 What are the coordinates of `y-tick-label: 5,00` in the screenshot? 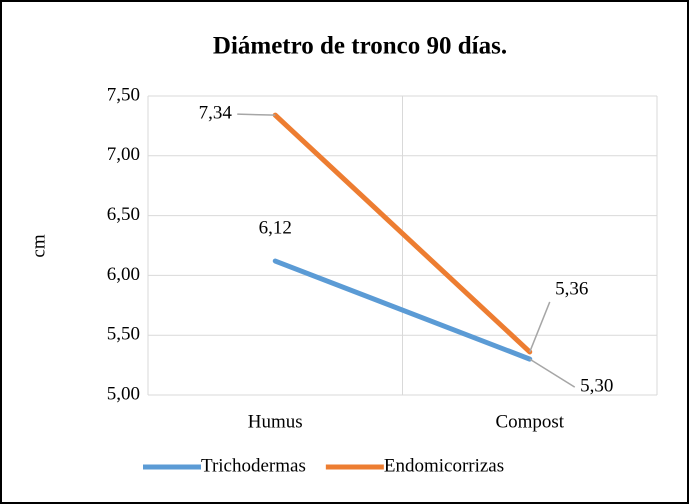 It's located at (123, 393).